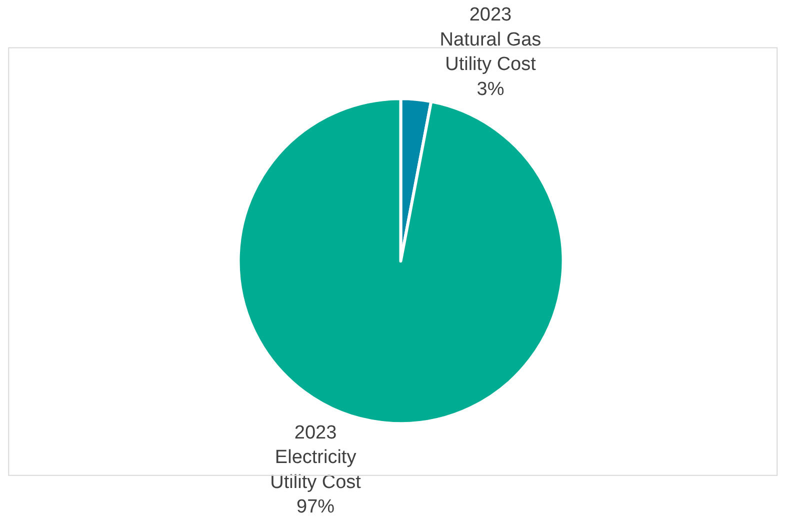 This screenshot has height=522, width=785. What do you see at coordinates (315, 507) in the screenshot?
I see `data-label: 97%` at bounding box center [315, 507].